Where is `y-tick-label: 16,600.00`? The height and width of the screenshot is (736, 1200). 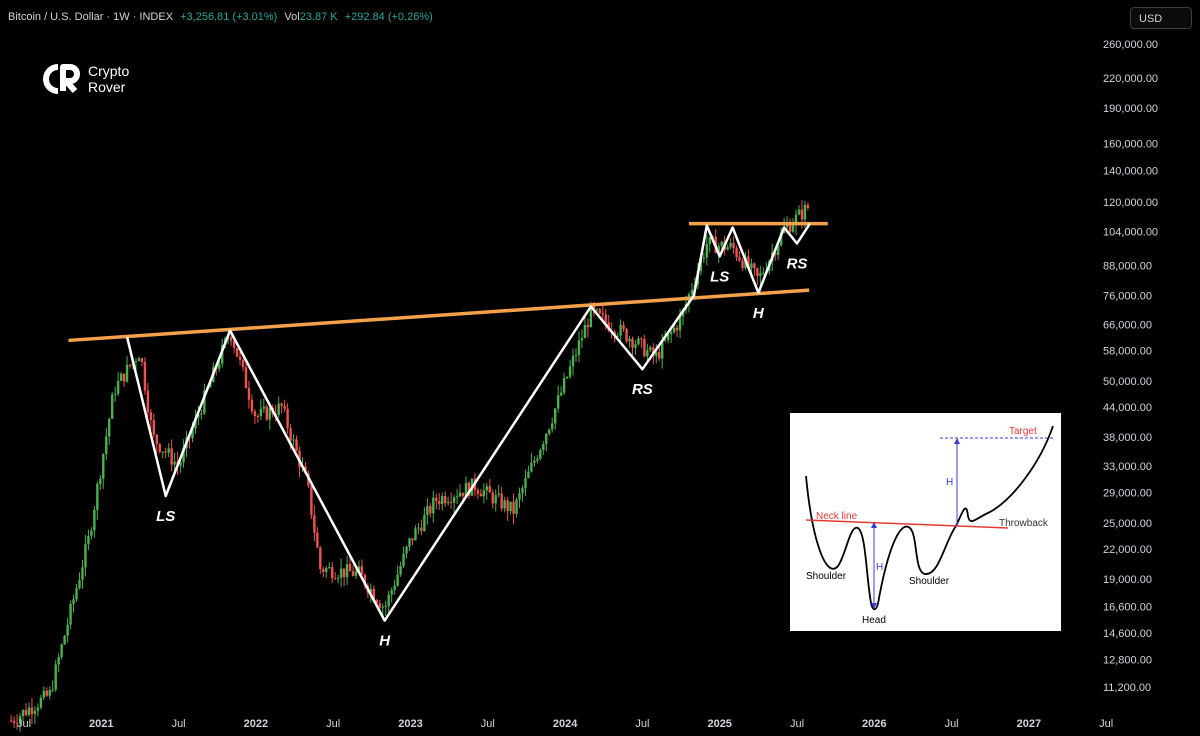 y-tick-label: 16,600.00 is located at coordinates (1127, 608).